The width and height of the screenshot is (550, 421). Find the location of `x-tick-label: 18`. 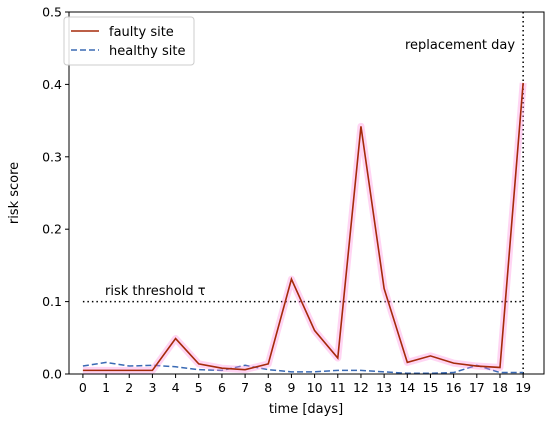

x-tick-label: 18 is located at coordinates (500, 387).